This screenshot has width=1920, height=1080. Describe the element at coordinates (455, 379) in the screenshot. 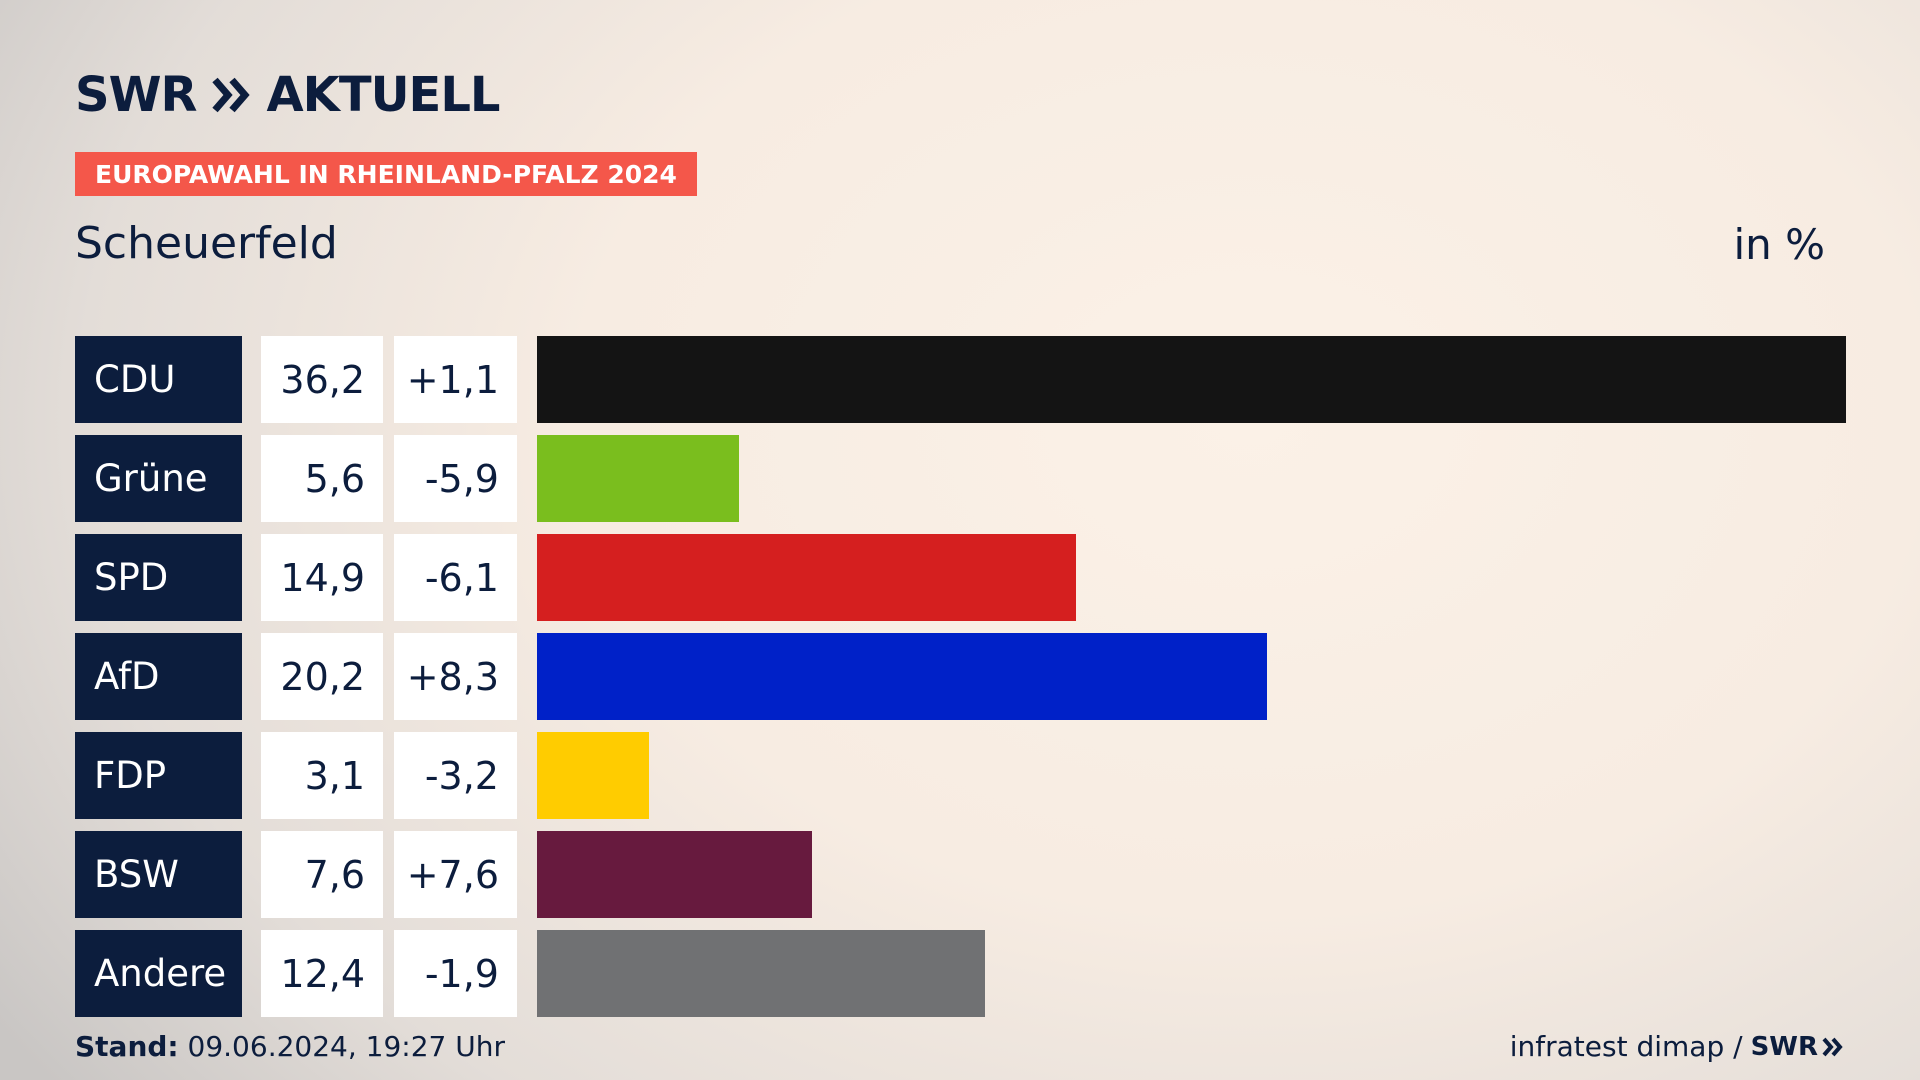

I see `vote-change: +1,1` at that location.